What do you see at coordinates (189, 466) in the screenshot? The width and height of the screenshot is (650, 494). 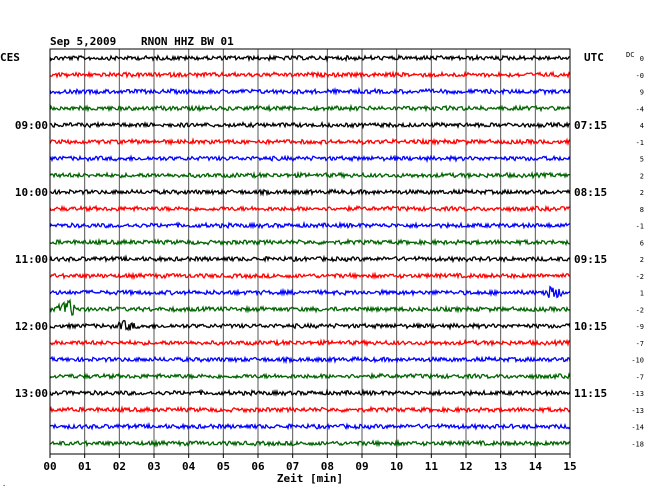 I see `x-tick-label-04: 04` at bounding box center [189, 466].